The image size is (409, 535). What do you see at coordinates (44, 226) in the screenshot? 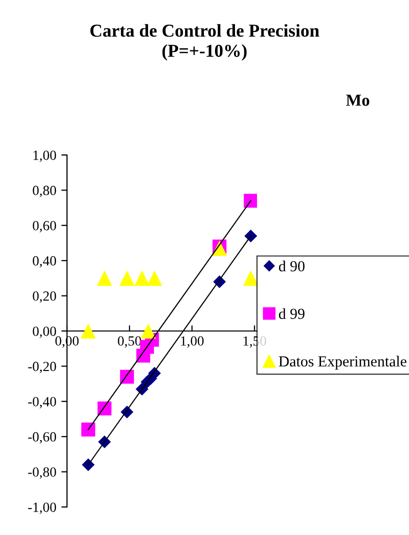
I see `y-tick-label: 0,60` at bounding box center [44, 226].